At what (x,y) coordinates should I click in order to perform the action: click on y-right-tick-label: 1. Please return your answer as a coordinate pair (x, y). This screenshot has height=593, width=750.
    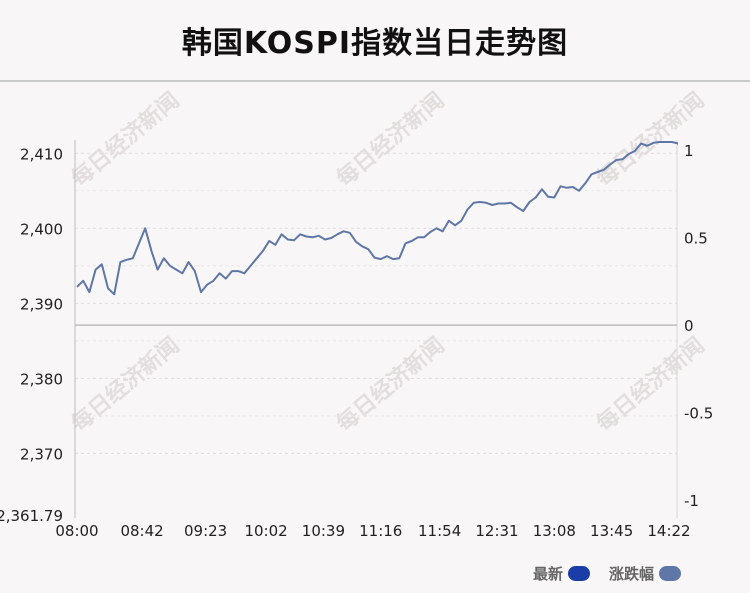
    Looking at the image, I should click on (689, 151).